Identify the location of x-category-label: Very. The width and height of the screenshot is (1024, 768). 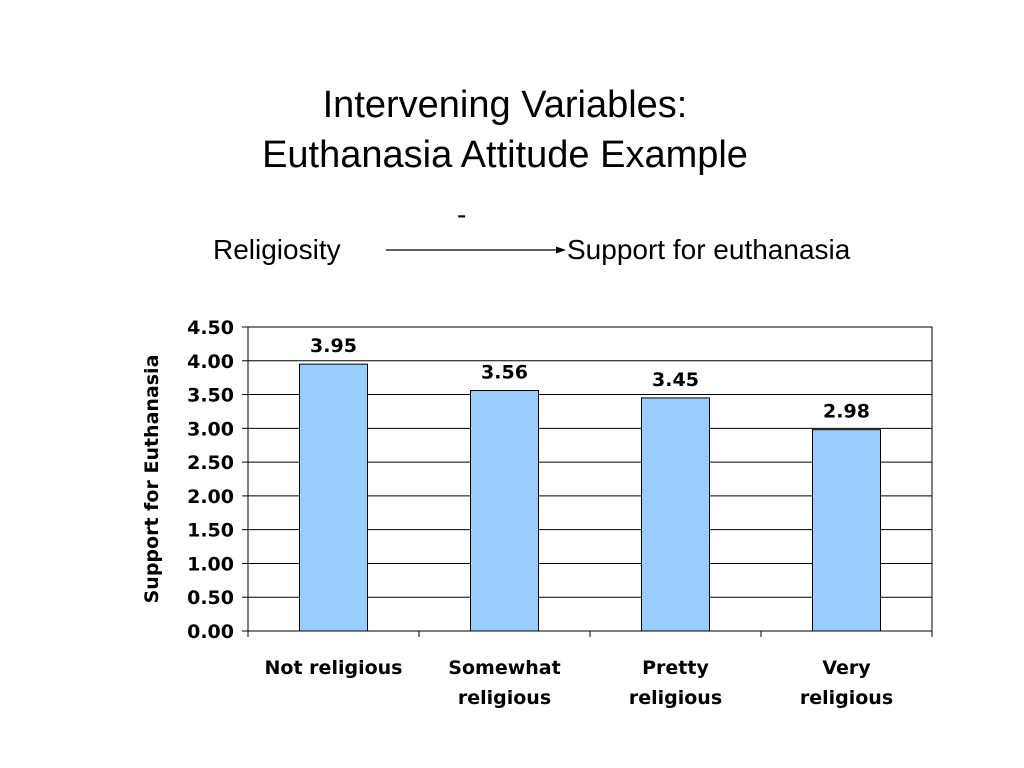
(846, 668).